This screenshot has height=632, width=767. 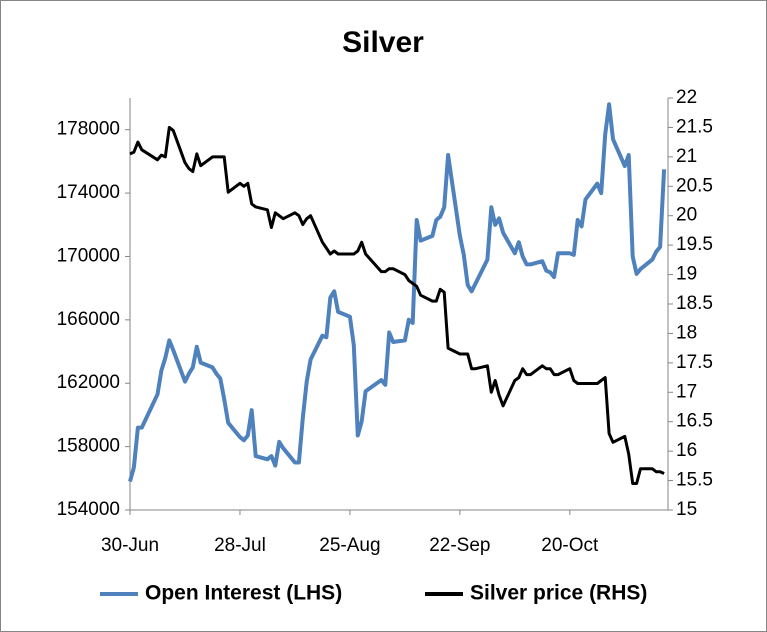 I want to click on legend-label: Silver price (RHS), so click(x=558, y=593).